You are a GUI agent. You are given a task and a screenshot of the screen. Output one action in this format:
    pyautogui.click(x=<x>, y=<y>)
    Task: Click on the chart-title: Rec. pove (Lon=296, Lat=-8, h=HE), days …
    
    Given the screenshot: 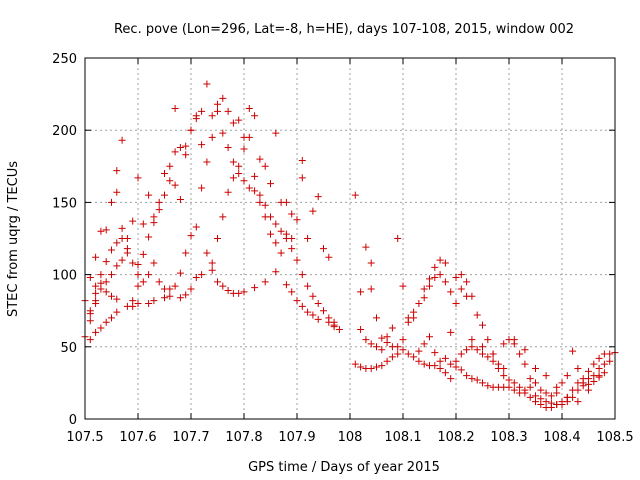 What is the action you would take?
    pyautogui.click(x=344, y=29)
    